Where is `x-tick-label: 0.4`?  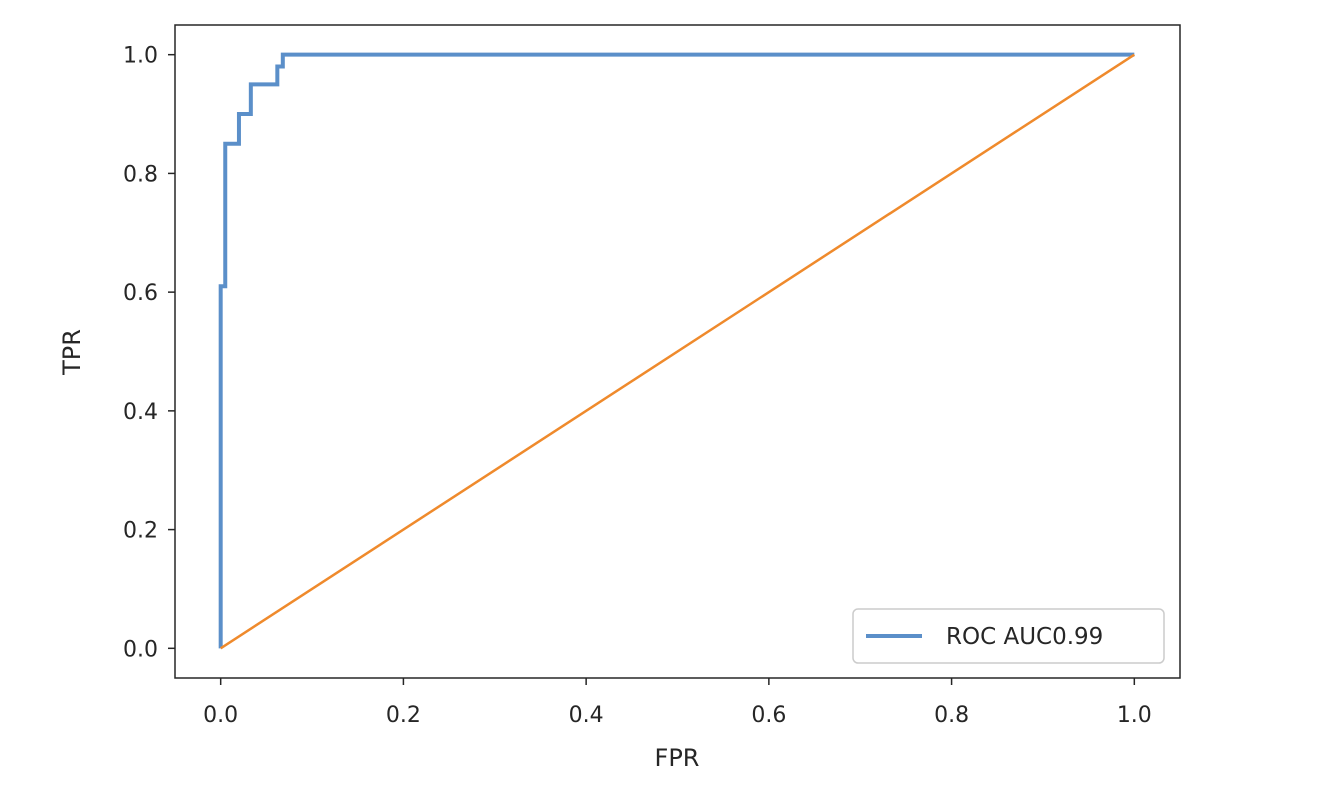 x-tick-label: 0.4 is located at coordinates (586, 715).